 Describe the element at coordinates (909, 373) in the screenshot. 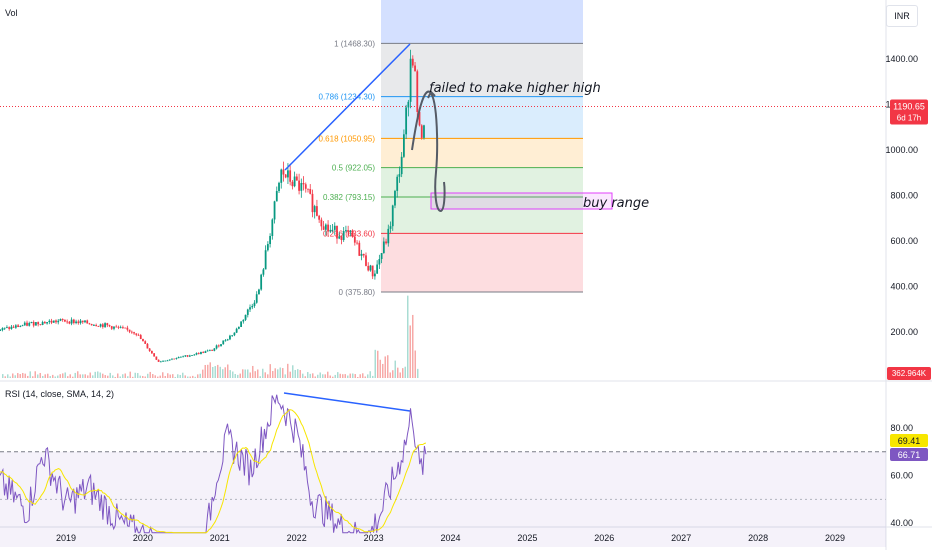

I see `volume-value: 362.964K` at that location.